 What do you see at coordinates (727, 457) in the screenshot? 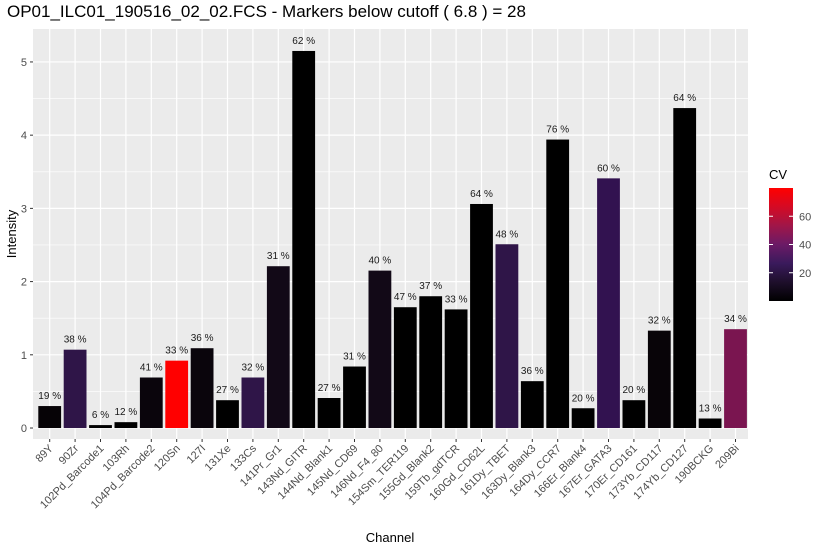
I see `x-tick-label: 209Bi` at bounding box center [727, 457].